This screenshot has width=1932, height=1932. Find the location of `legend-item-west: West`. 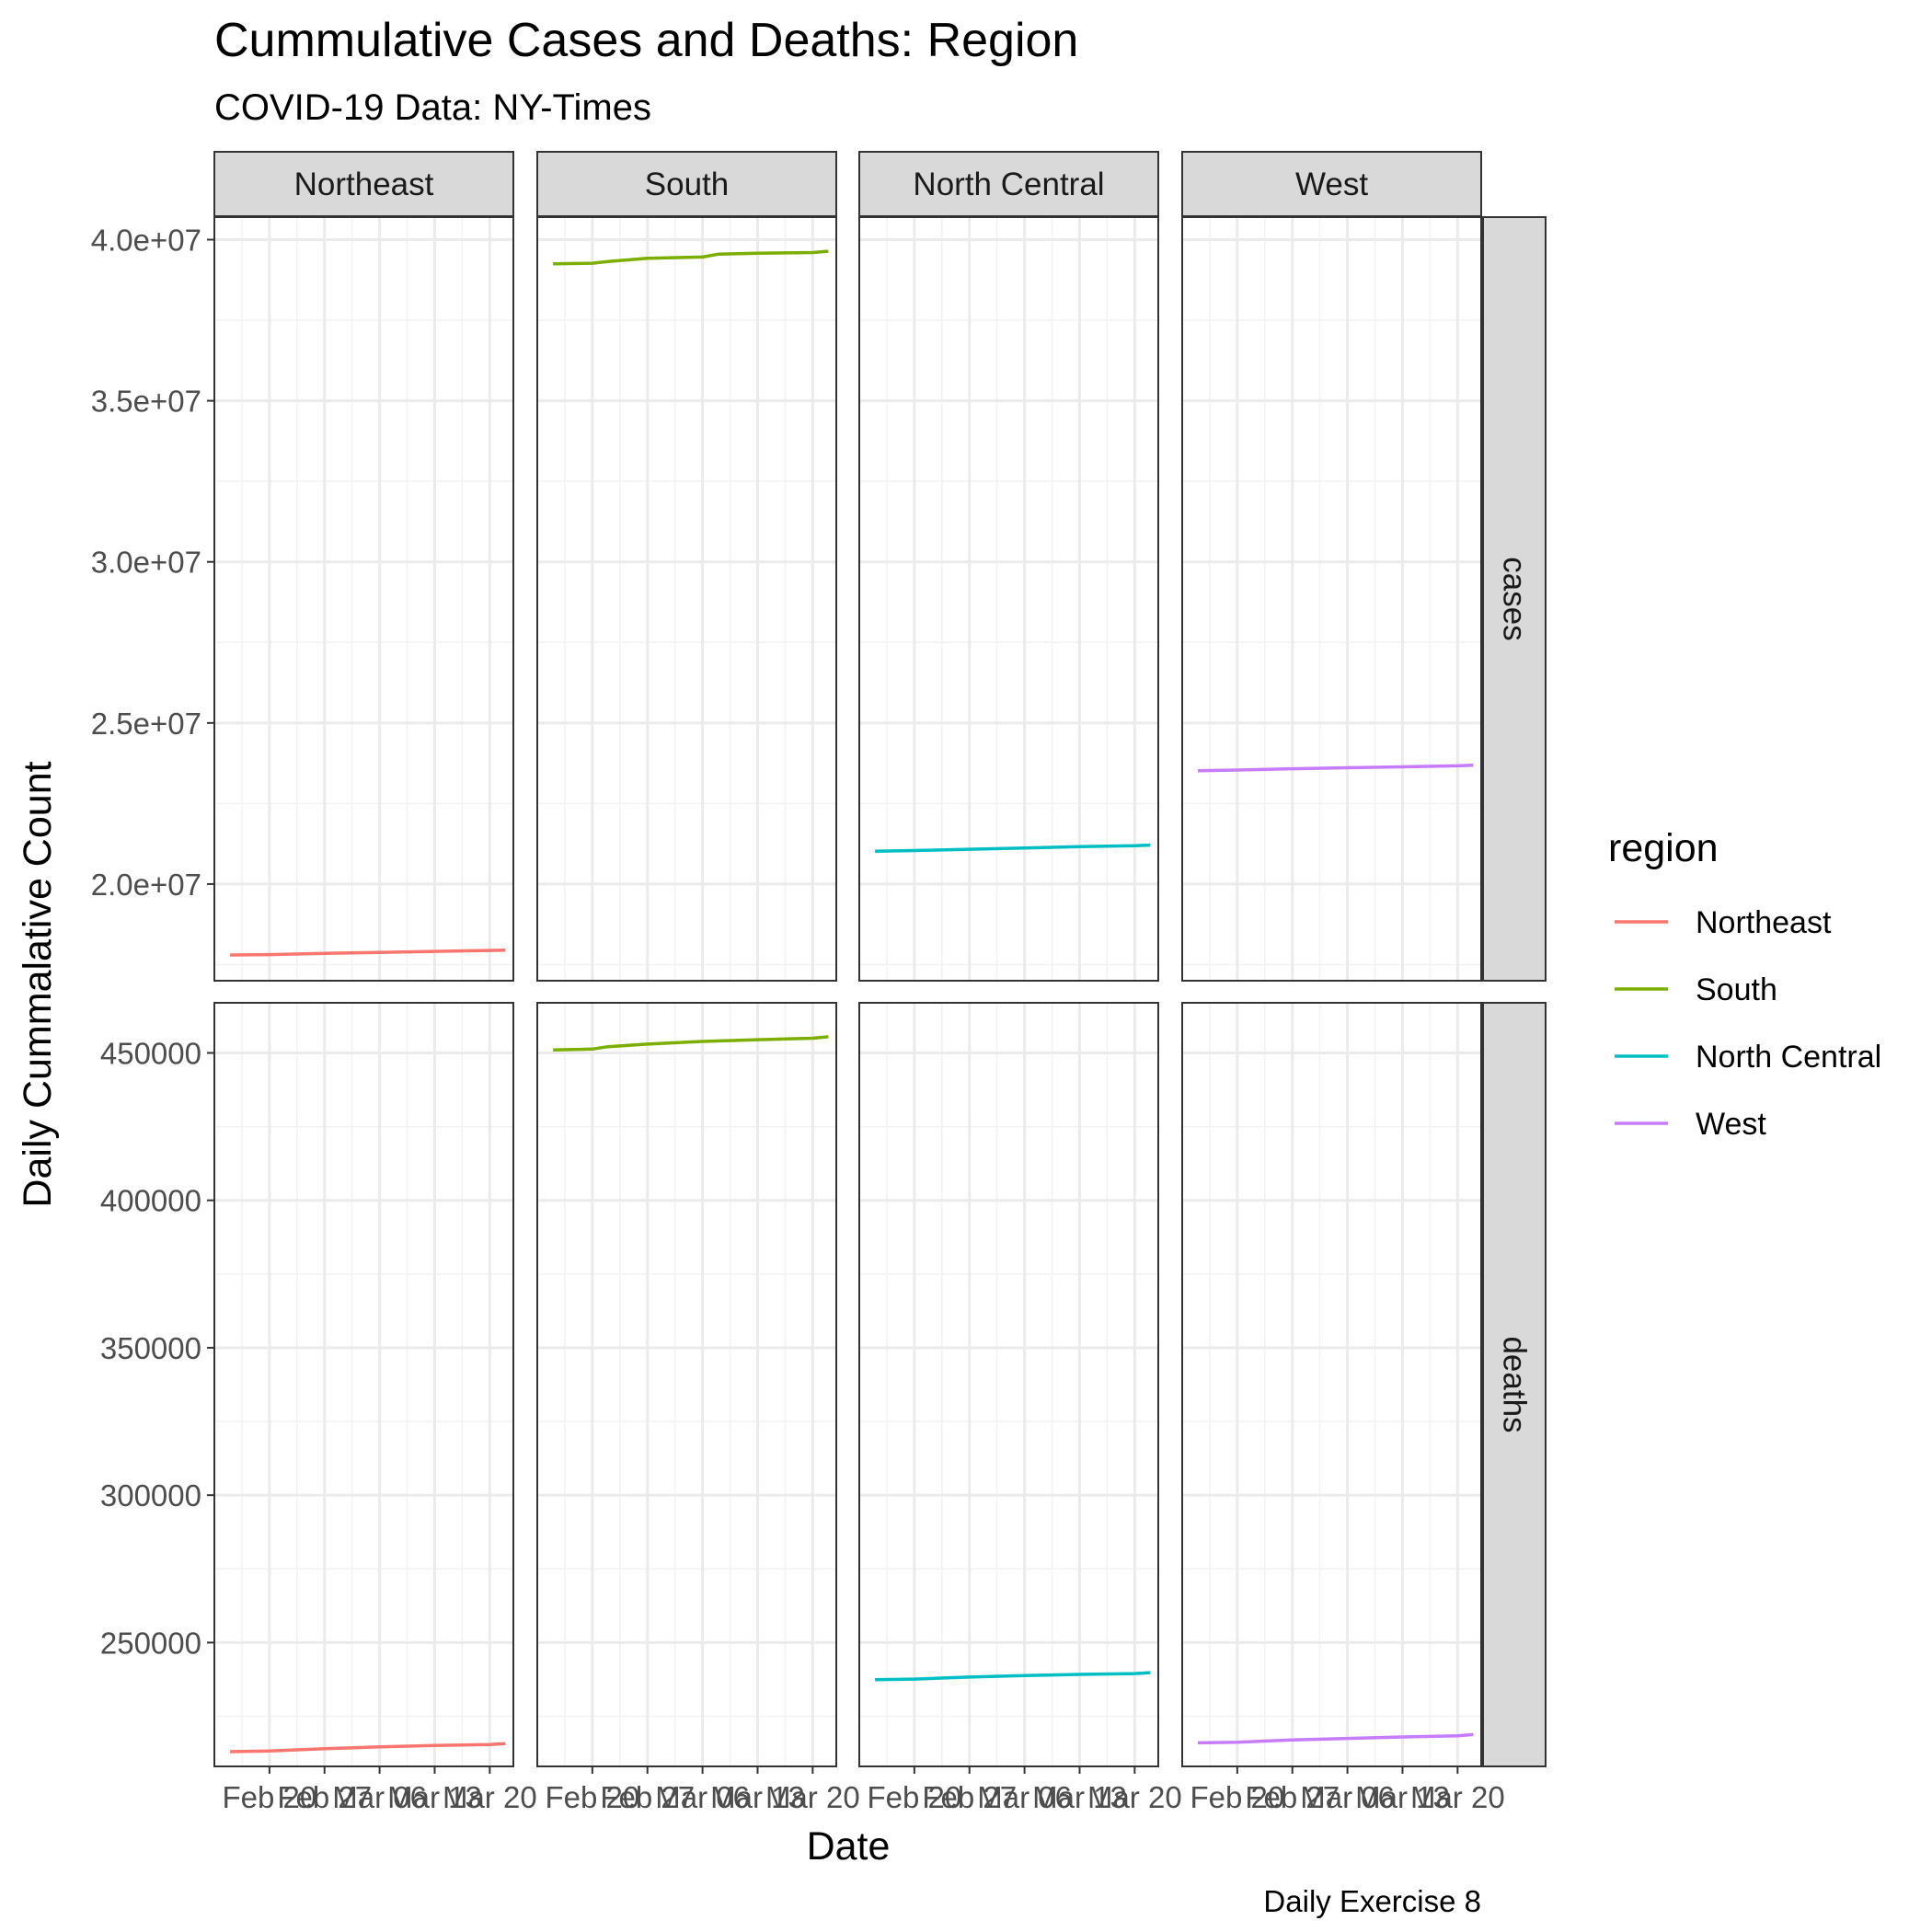

legend-item-west: West is located at coordinates (1690, 1124).